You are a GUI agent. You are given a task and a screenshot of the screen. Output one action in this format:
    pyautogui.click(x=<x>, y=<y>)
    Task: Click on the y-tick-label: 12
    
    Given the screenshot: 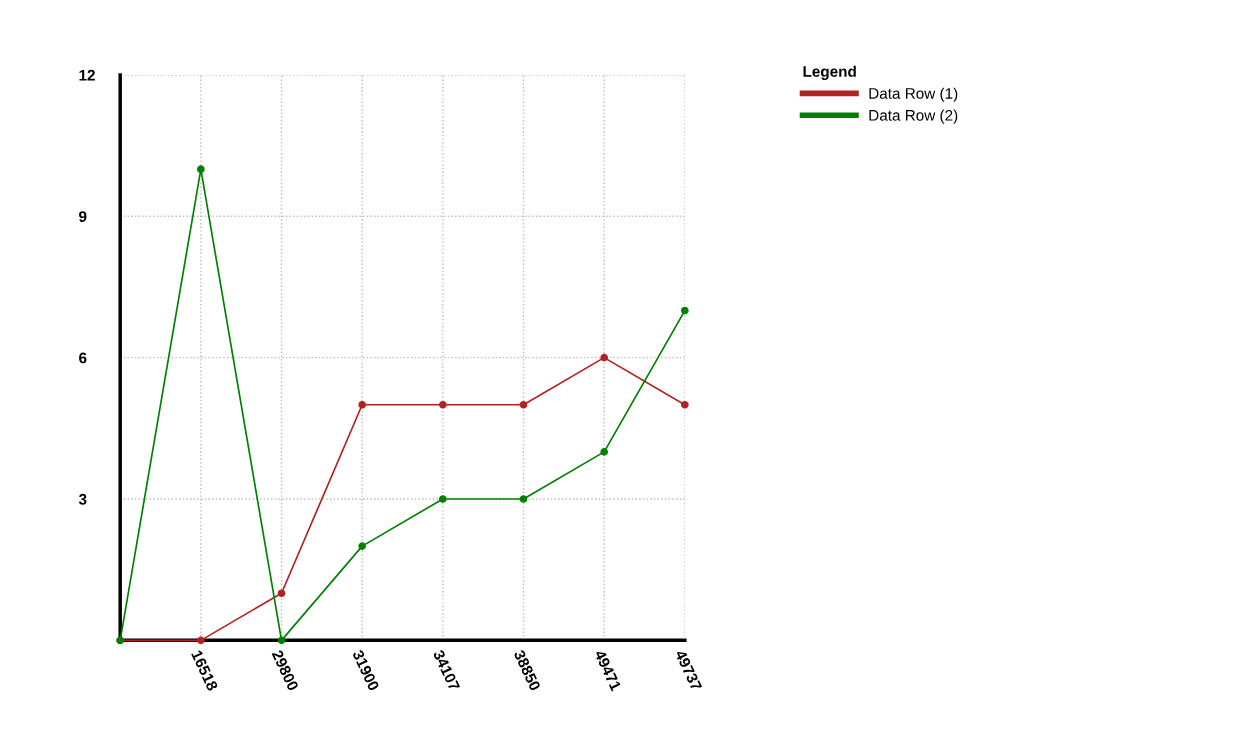 What is the action you would take?
    pyautogui.click(x=87, y=75)
    